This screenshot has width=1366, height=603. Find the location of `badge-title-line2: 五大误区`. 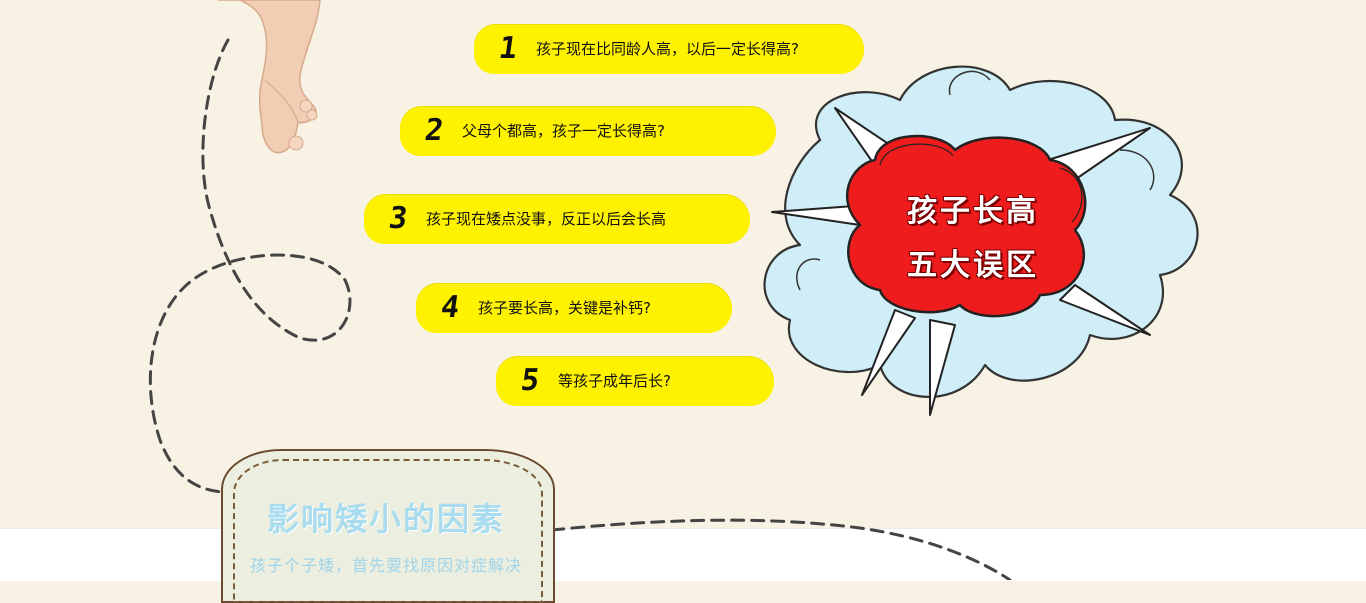

badge-title-line2: 五大误区 is located at coordinates (973, 265).